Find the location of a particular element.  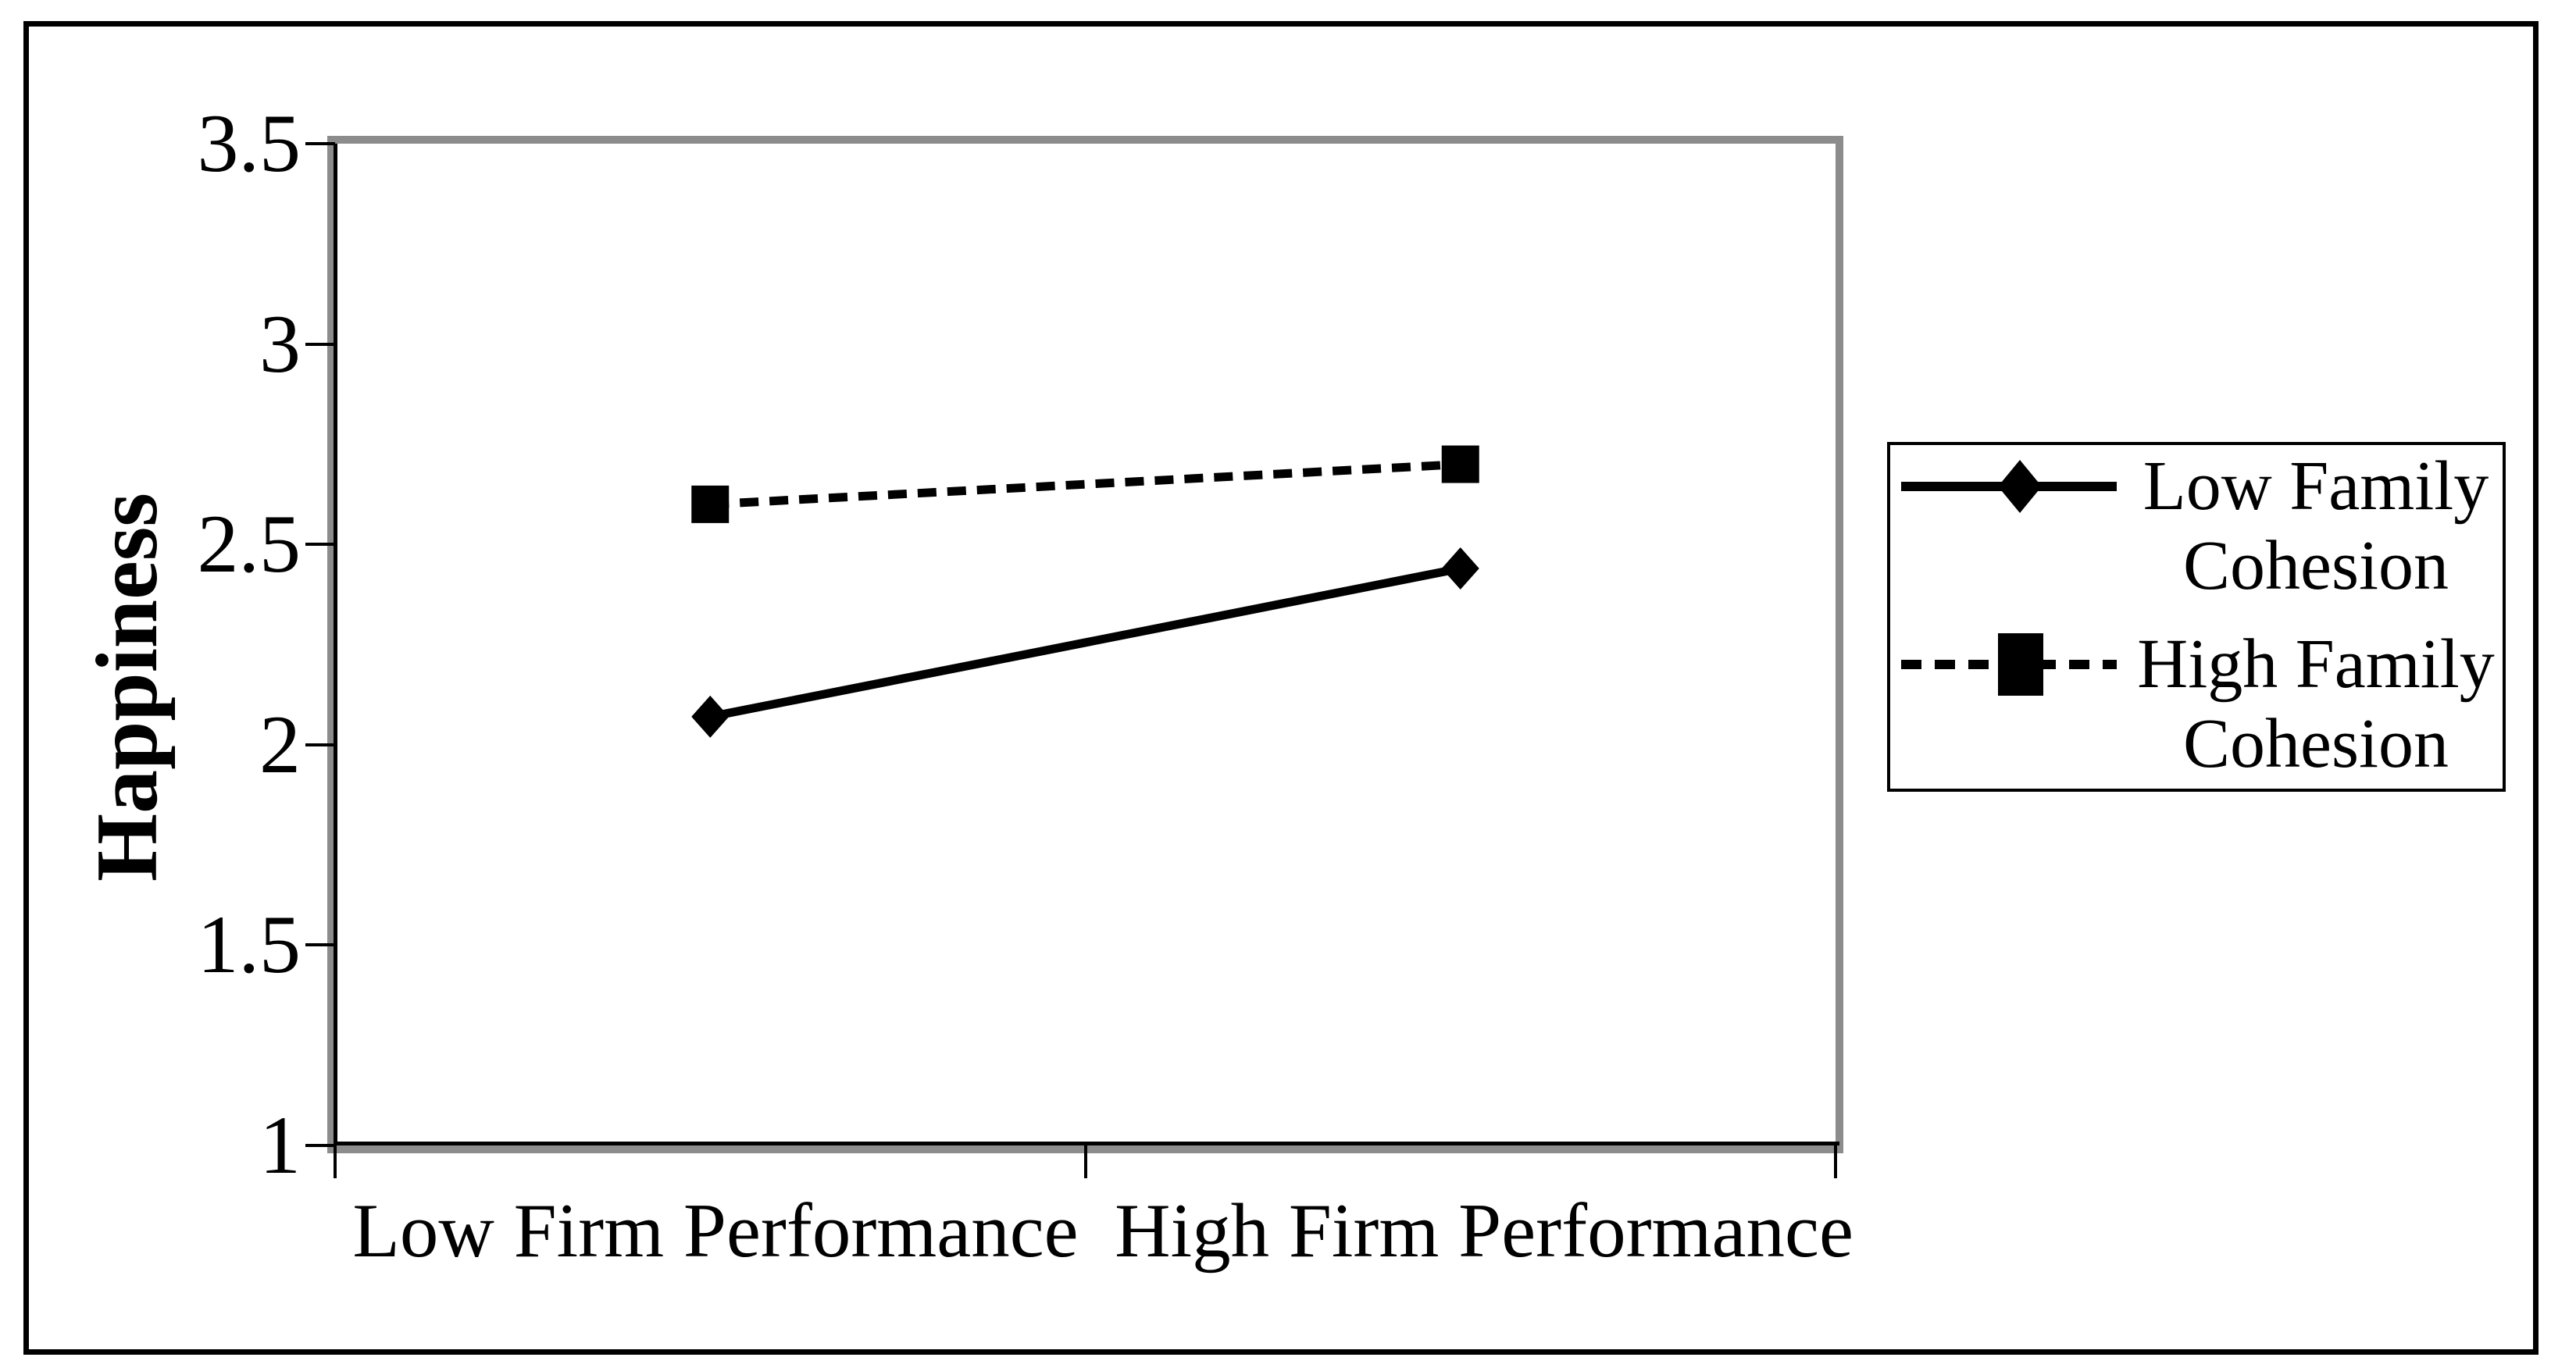

x-category-label-low-firm-performance: Low Firm Performance is located at coordinates (715, 1231).